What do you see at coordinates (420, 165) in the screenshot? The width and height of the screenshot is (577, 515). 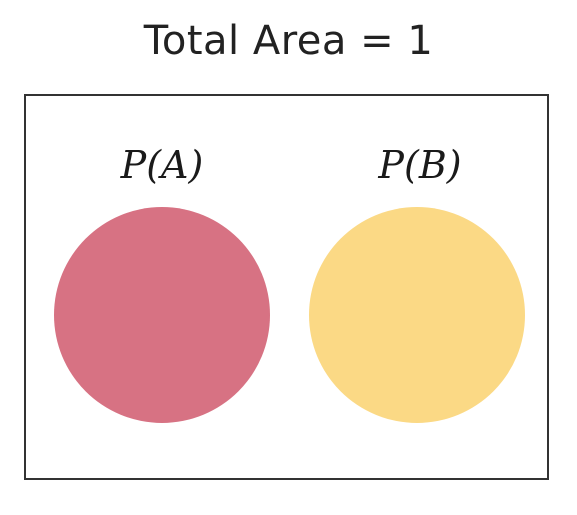 I see `event-b-label: P(B)` at bounding box center [420, 165].